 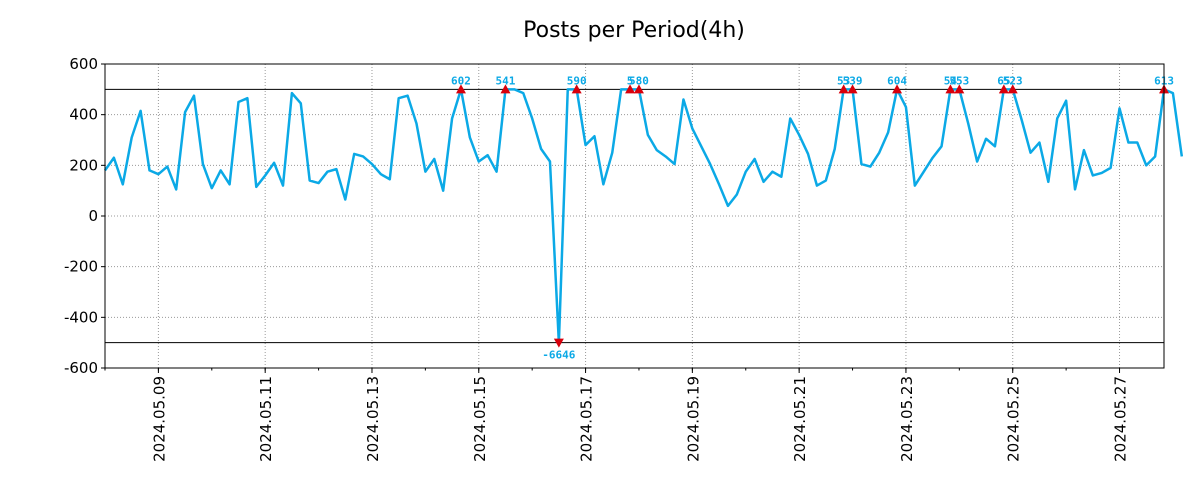 What do you see at coordinates (959, 80) in the screenshot?
I see `outlier-label: 553` at bounding box center [959, 80].